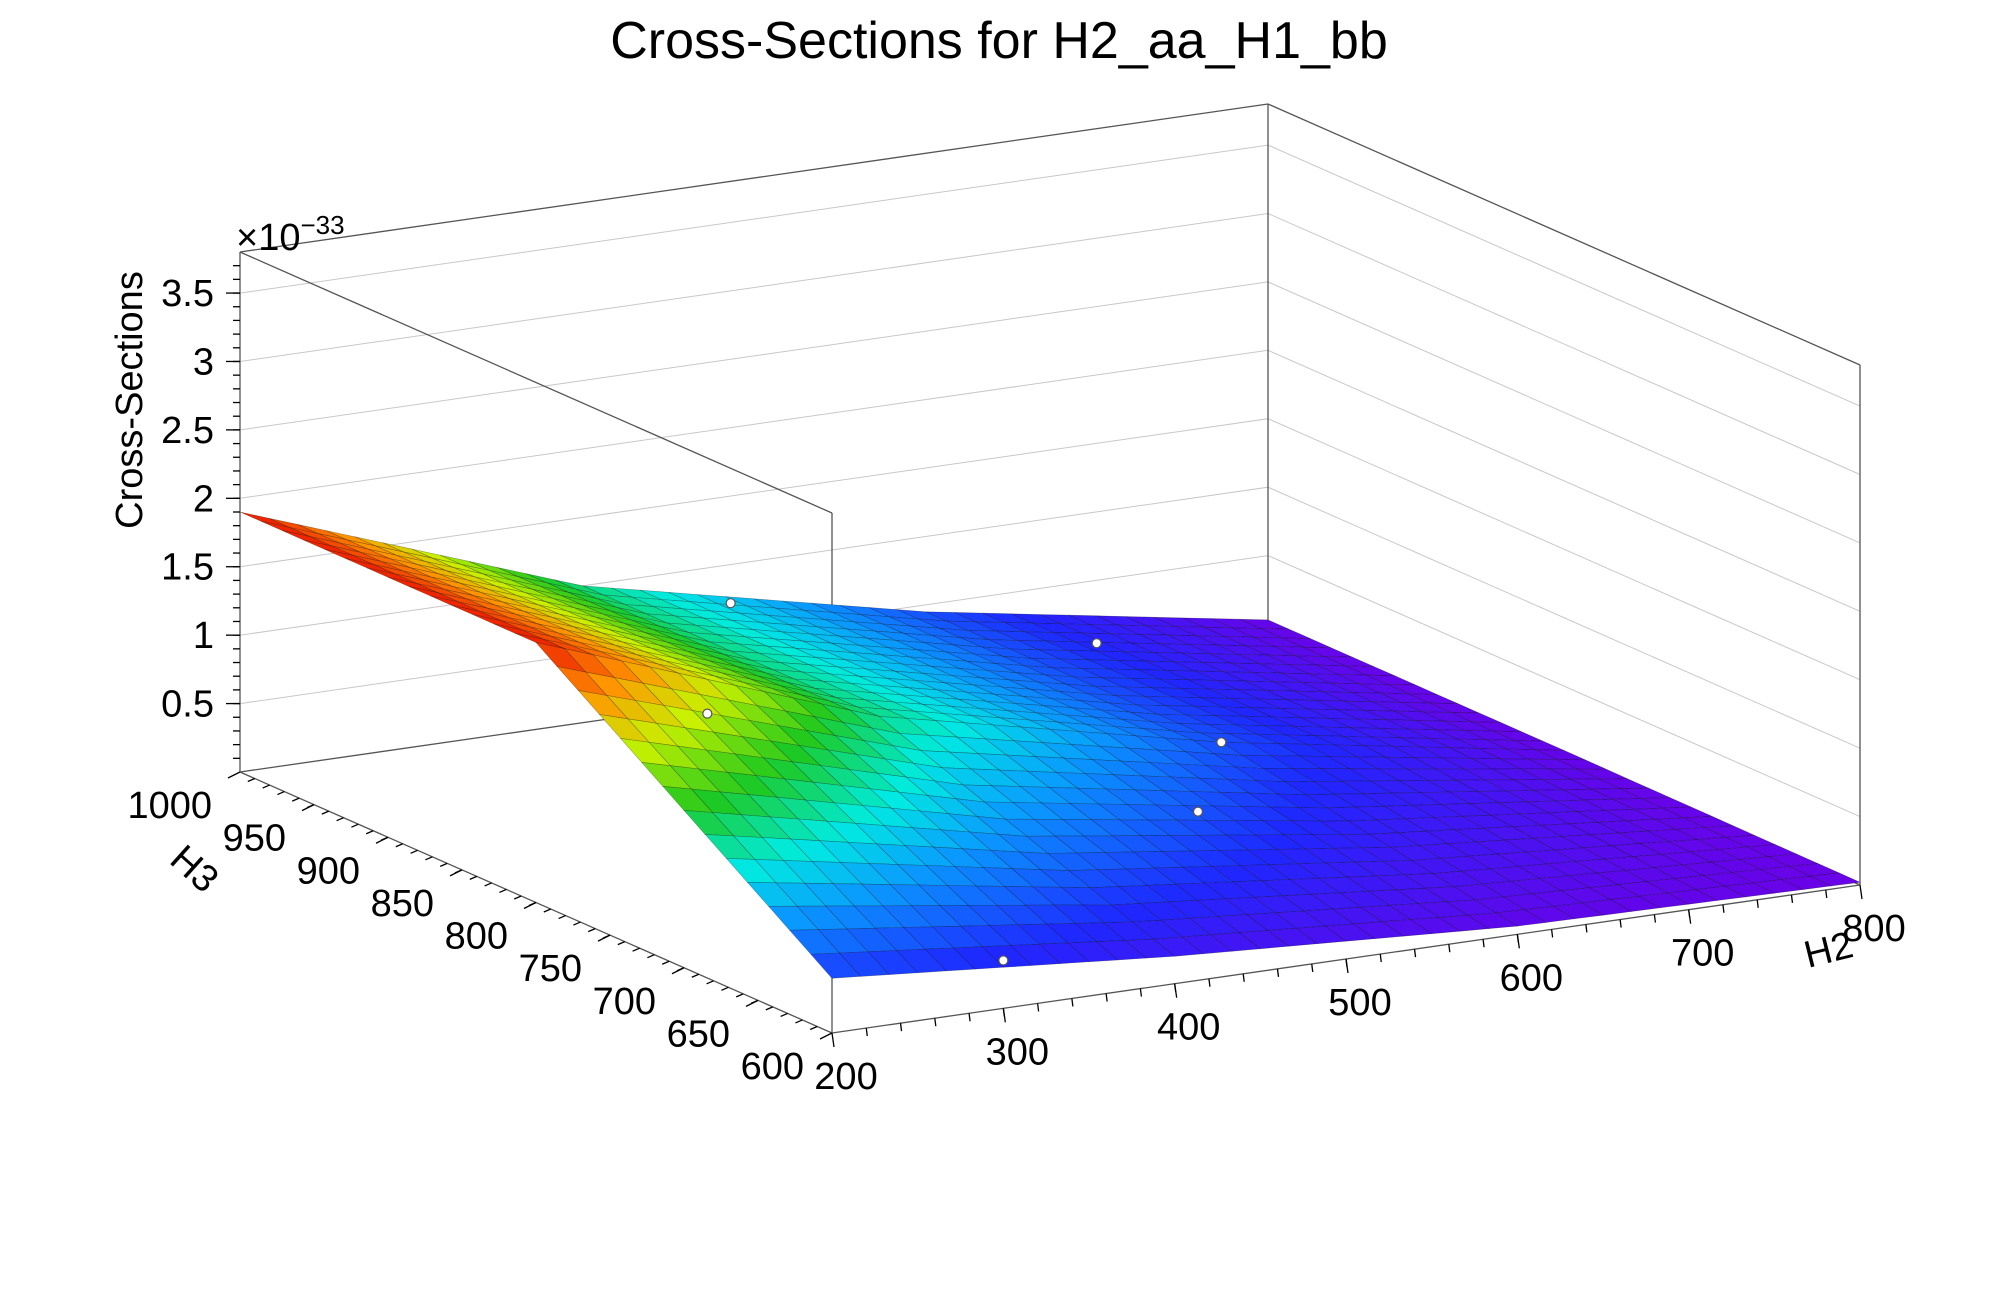 This screenshot has height=1303, width=1998. What do you see at coordinates (772, 1067) in the screenshot?
I see `y-tick-label-0: 600` at bounding box center [772, 1067].